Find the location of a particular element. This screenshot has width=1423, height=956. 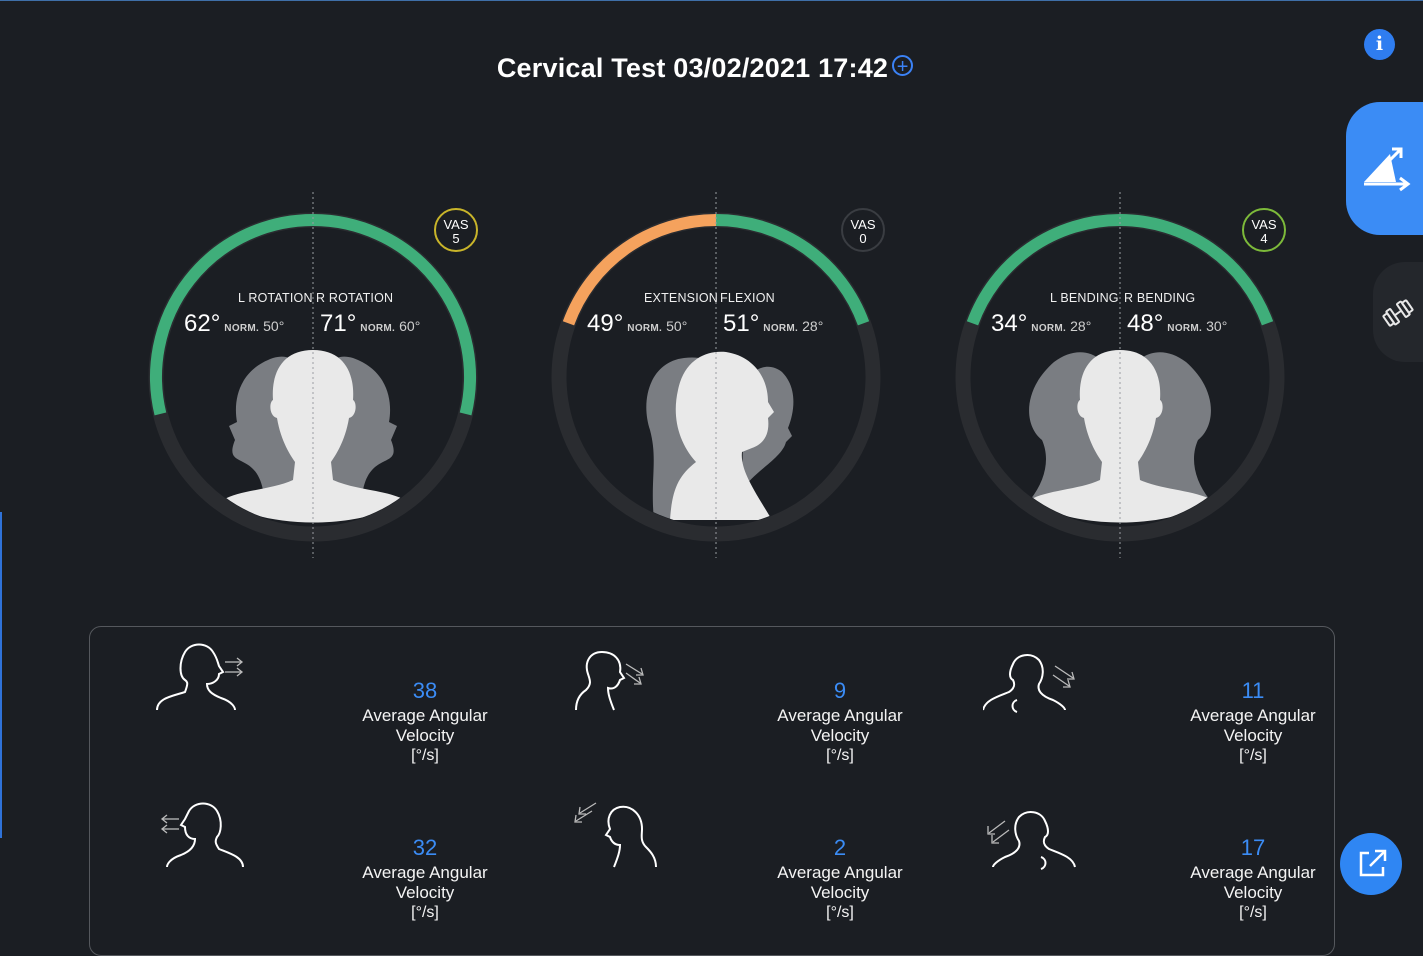

velocity-value: 9 is located at coordinates (840, 690).